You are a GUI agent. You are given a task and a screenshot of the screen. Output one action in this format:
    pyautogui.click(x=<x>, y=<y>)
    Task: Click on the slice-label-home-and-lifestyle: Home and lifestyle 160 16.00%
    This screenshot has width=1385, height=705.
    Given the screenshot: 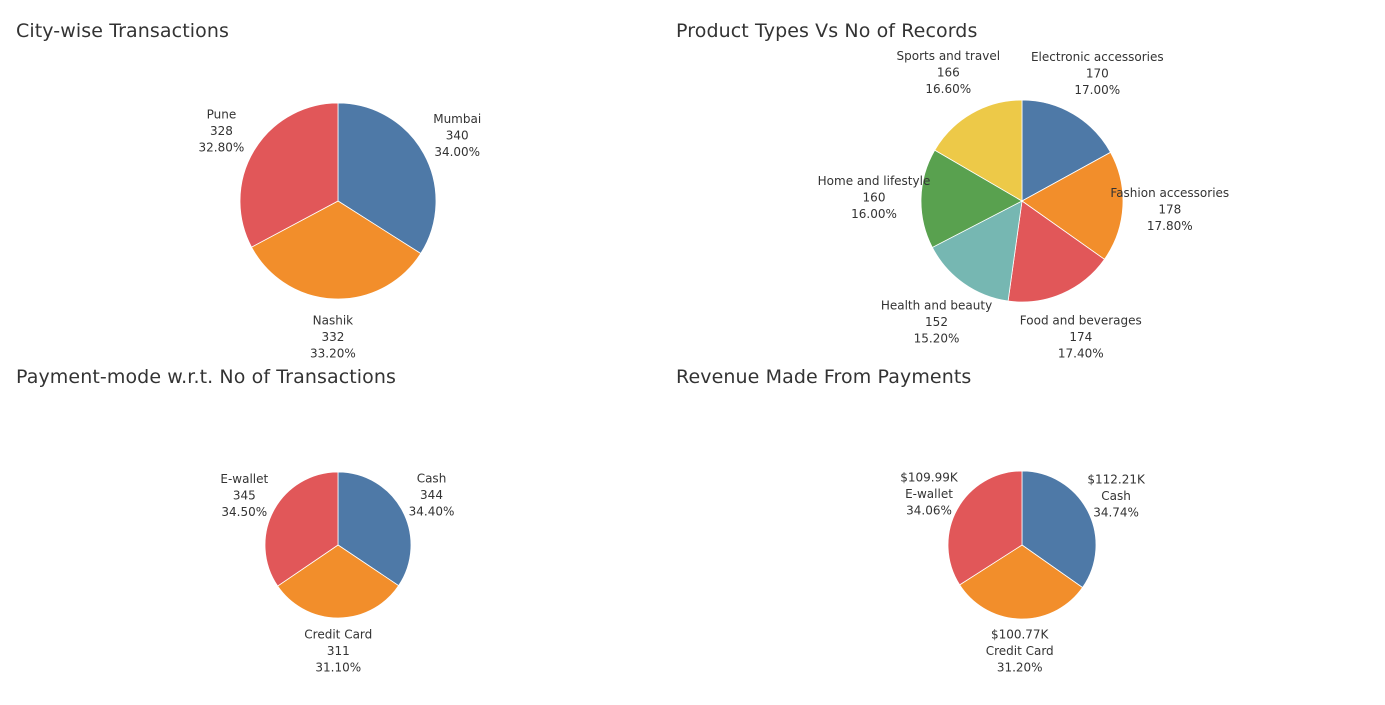 What is the action you would take?
    pyautogui.click(x=874, y=197)
    